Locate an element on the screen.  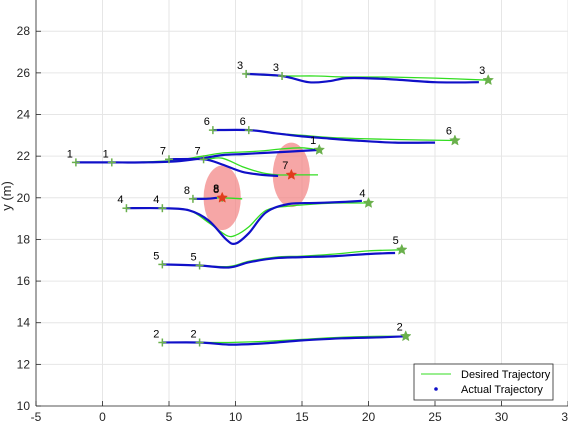
x-tick-label: 20 is located at coordinates (369, 417).